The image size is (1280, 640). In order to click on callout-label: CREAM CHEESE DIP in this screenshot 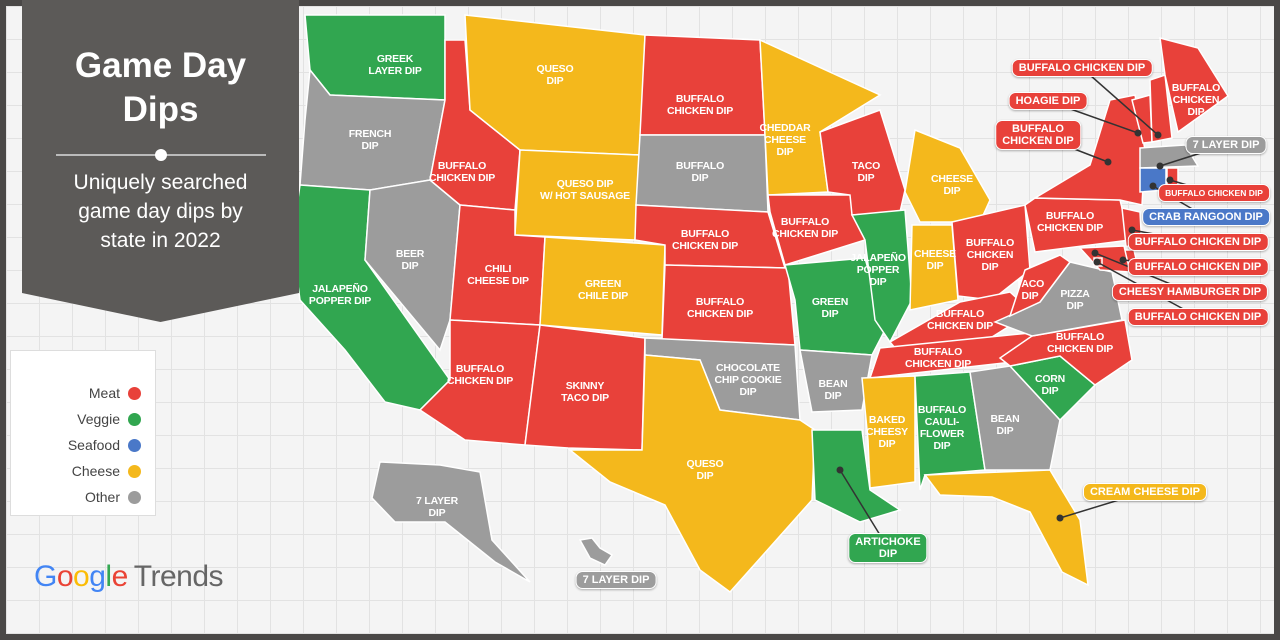, I will do `click(1145, 492)`.